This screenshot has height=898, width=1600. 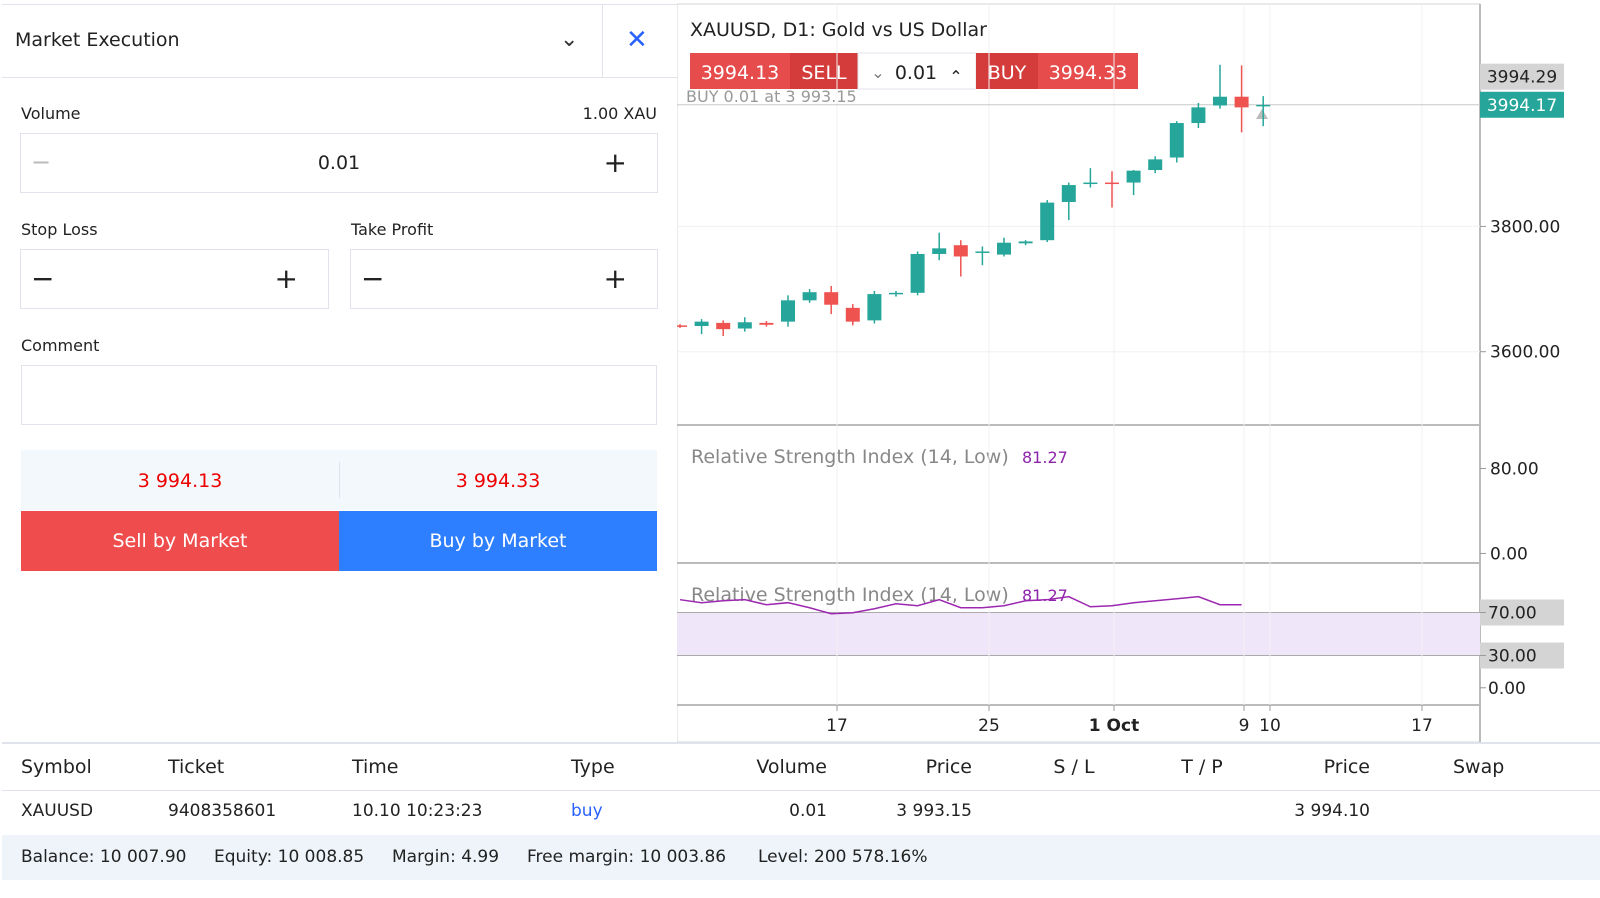 I want to click on sell-price: 3994.13, so click(x=740, y=73).